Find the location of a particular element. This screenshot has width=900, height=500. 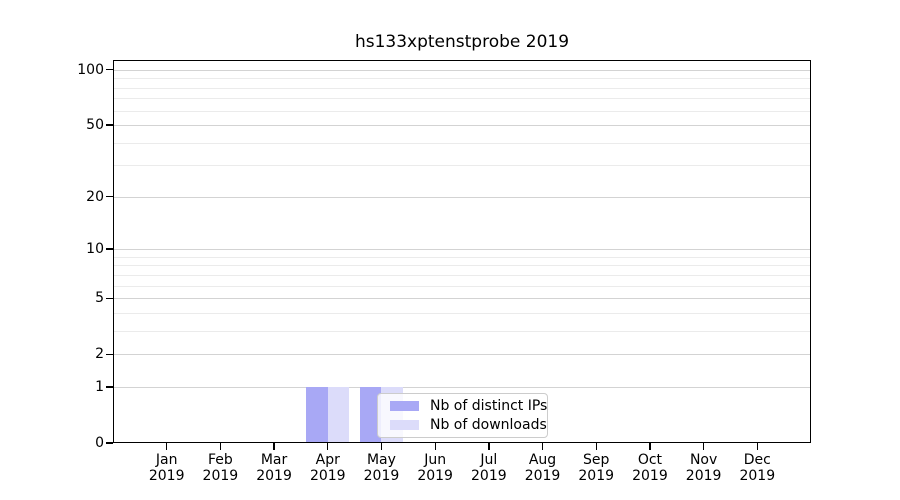

legend-item-downloads: Nb of downloads is located at coordinates (465, 425).